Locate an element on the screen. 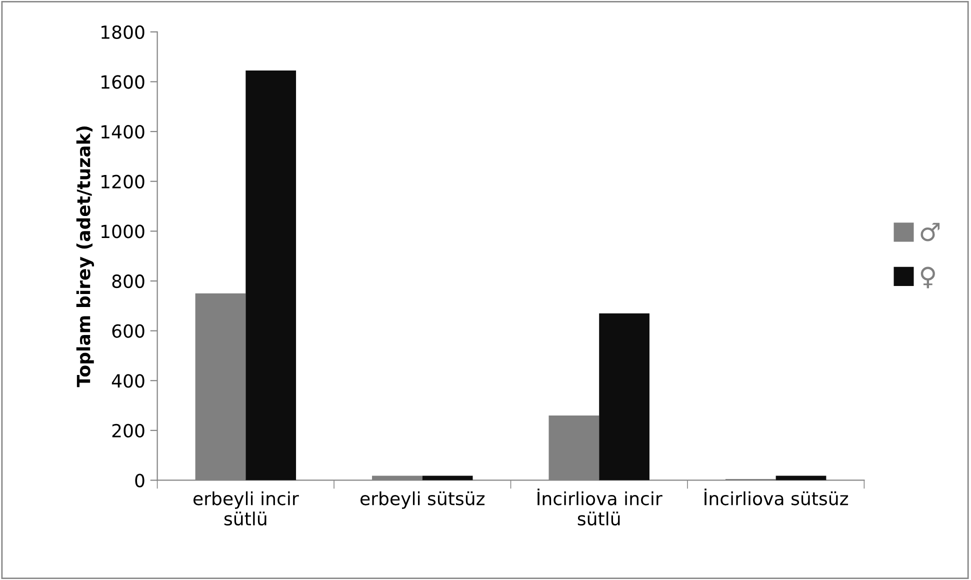 The image size is (971, 580). y-axis-title: Toplam birey (adet/tuzak) is located at coordinates (85, 257).